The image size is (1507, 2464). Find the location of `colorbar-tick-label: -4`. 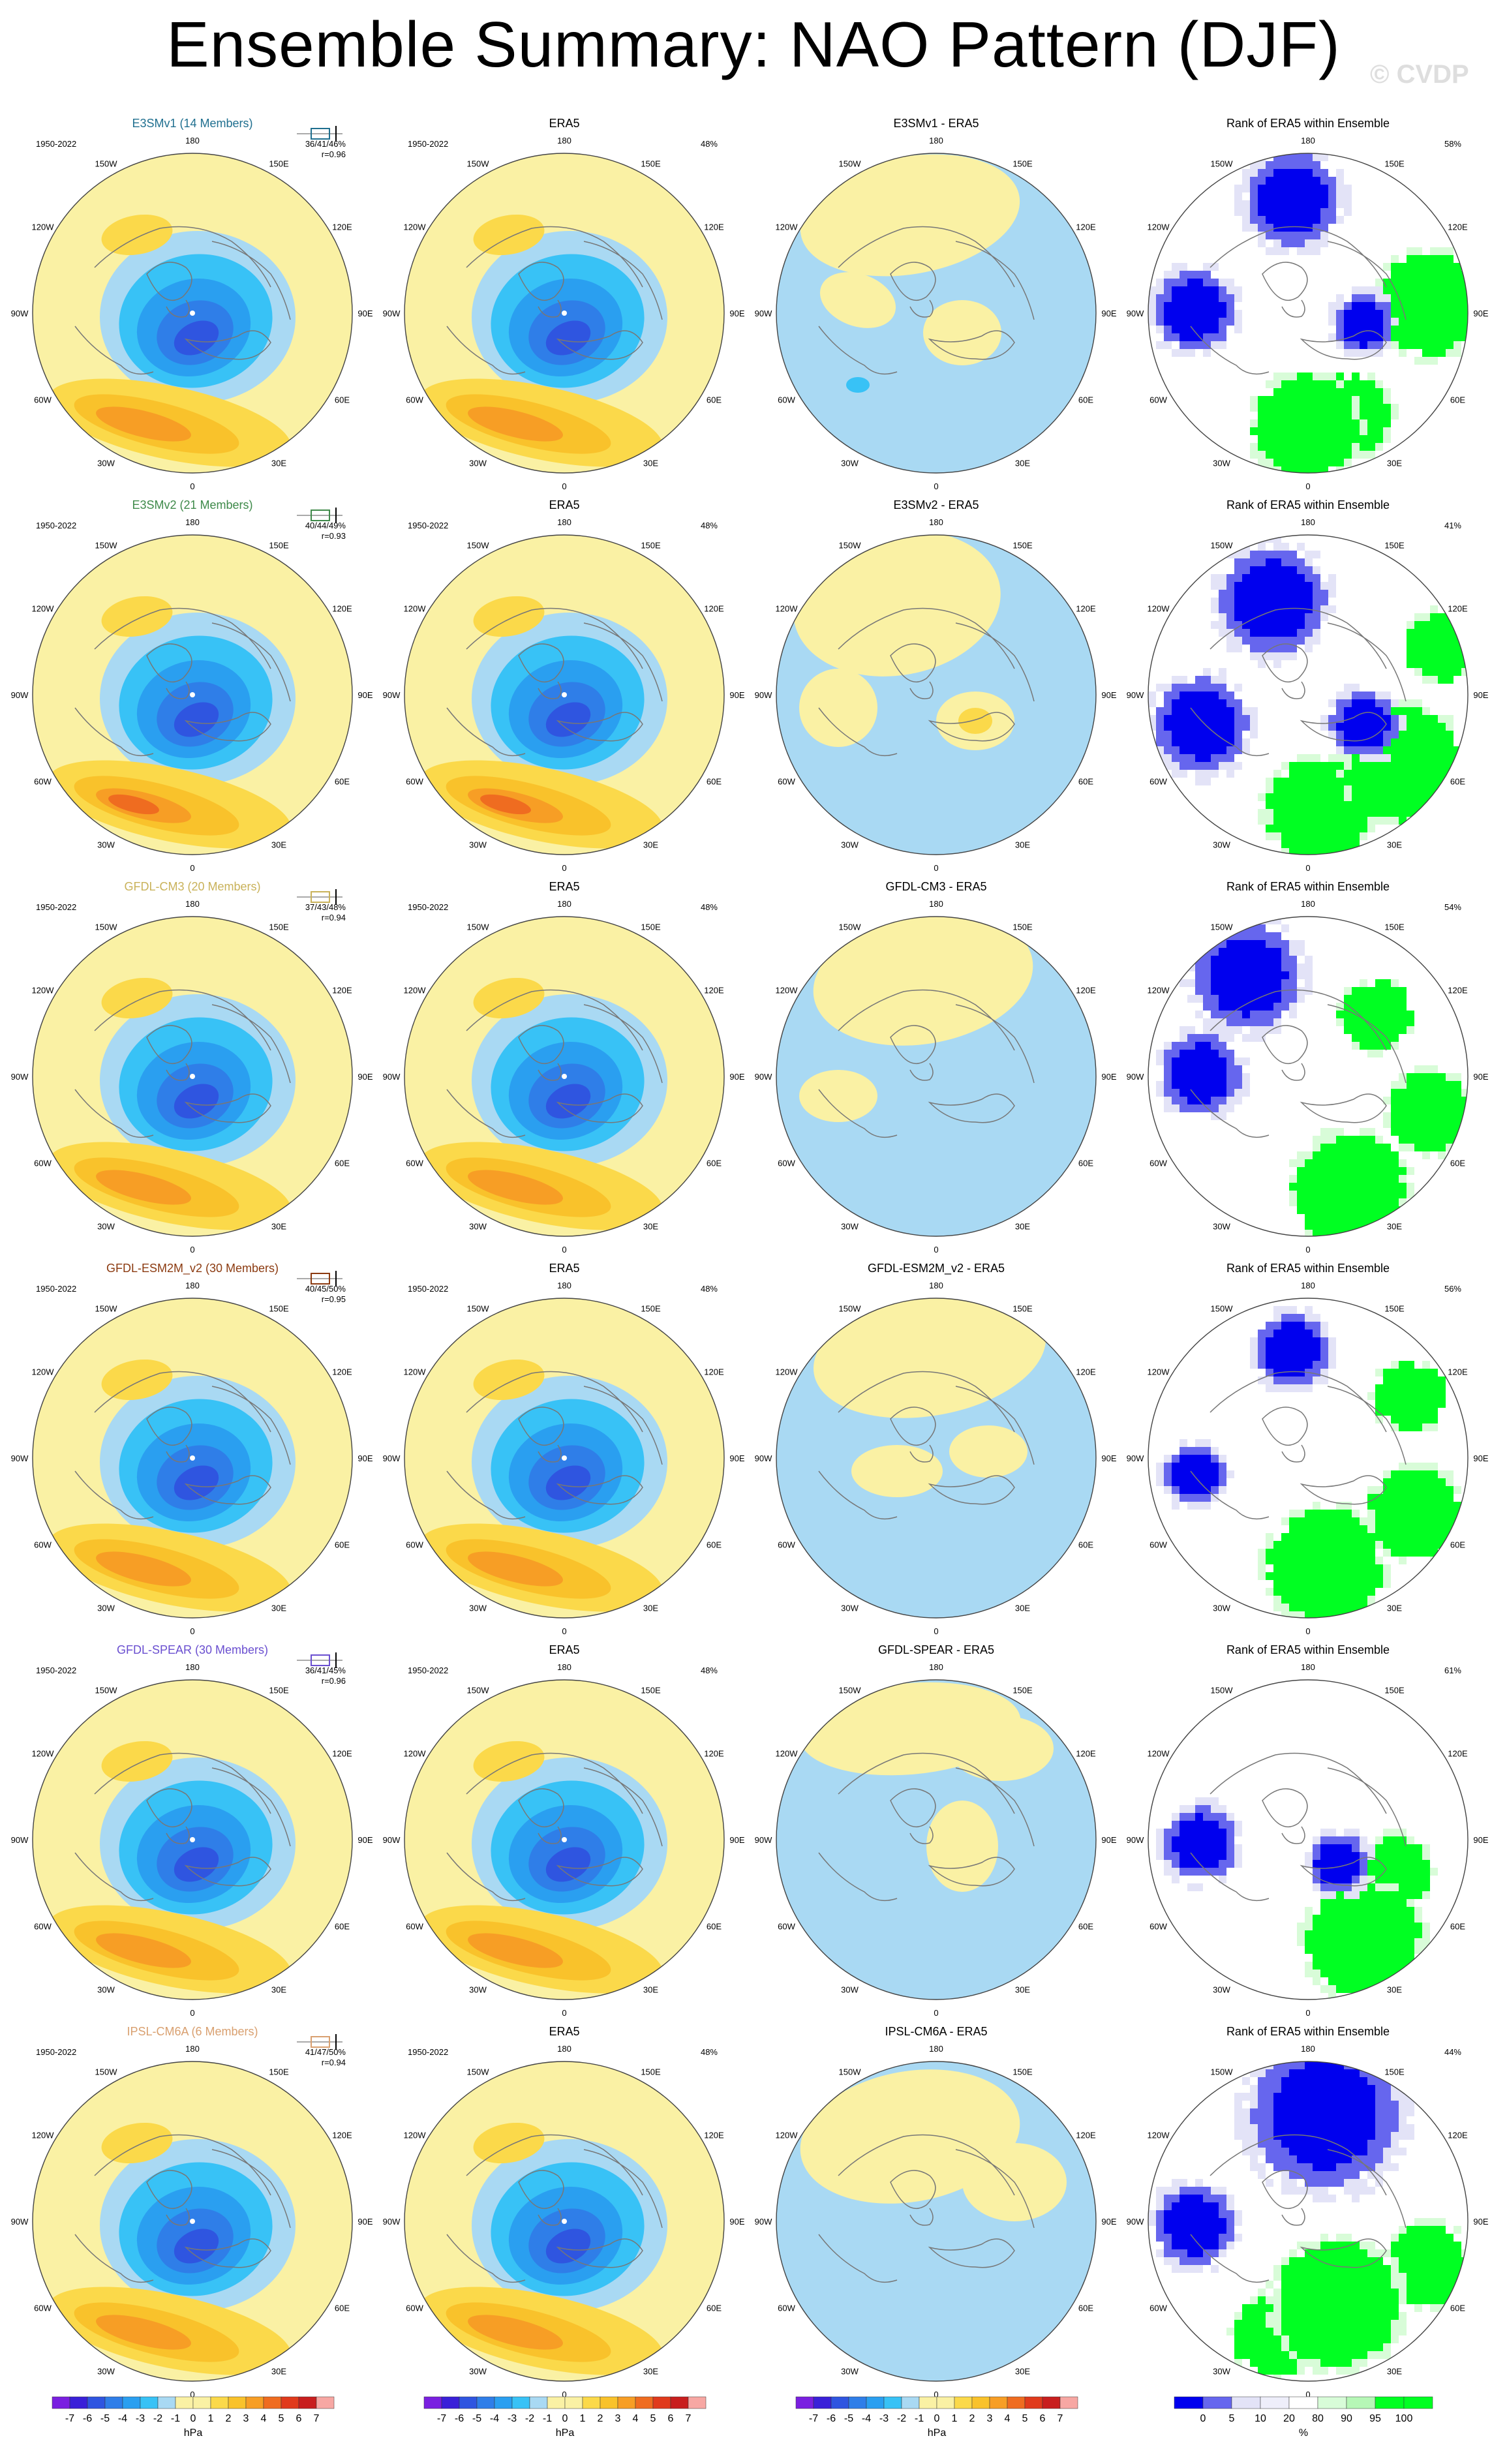

colorbar-tick-label: -4 is located at coordinates (122, 2418).